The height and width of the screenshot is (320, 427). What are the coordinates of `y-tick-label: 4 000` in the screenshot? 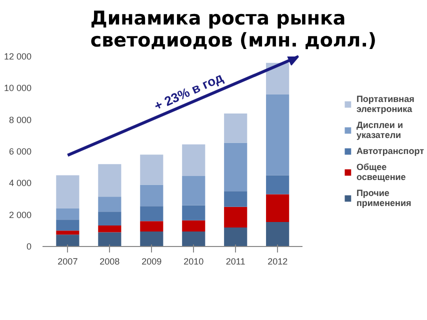 It's located at (20, 183).